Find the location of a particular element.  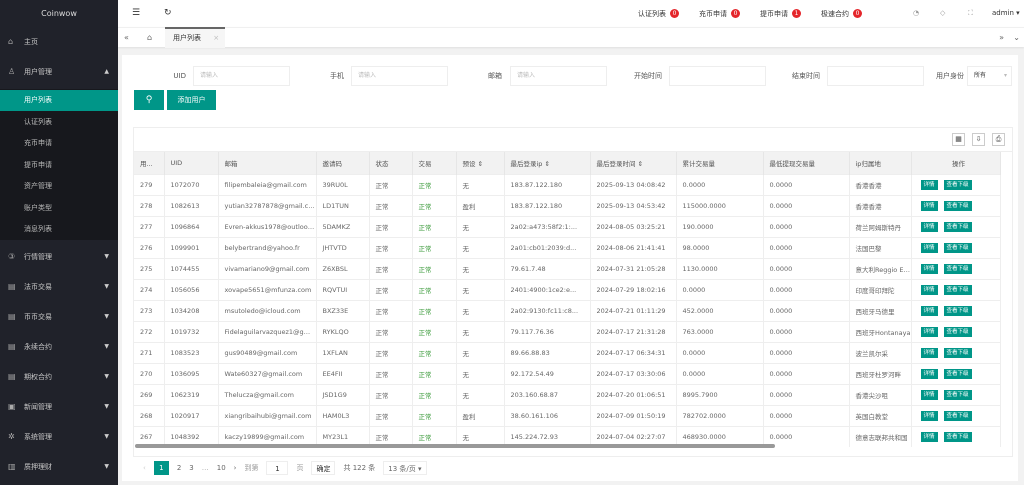

sidebar-item-1: ♙ 用户管理 ▲ is located at coordinates (59, 72).